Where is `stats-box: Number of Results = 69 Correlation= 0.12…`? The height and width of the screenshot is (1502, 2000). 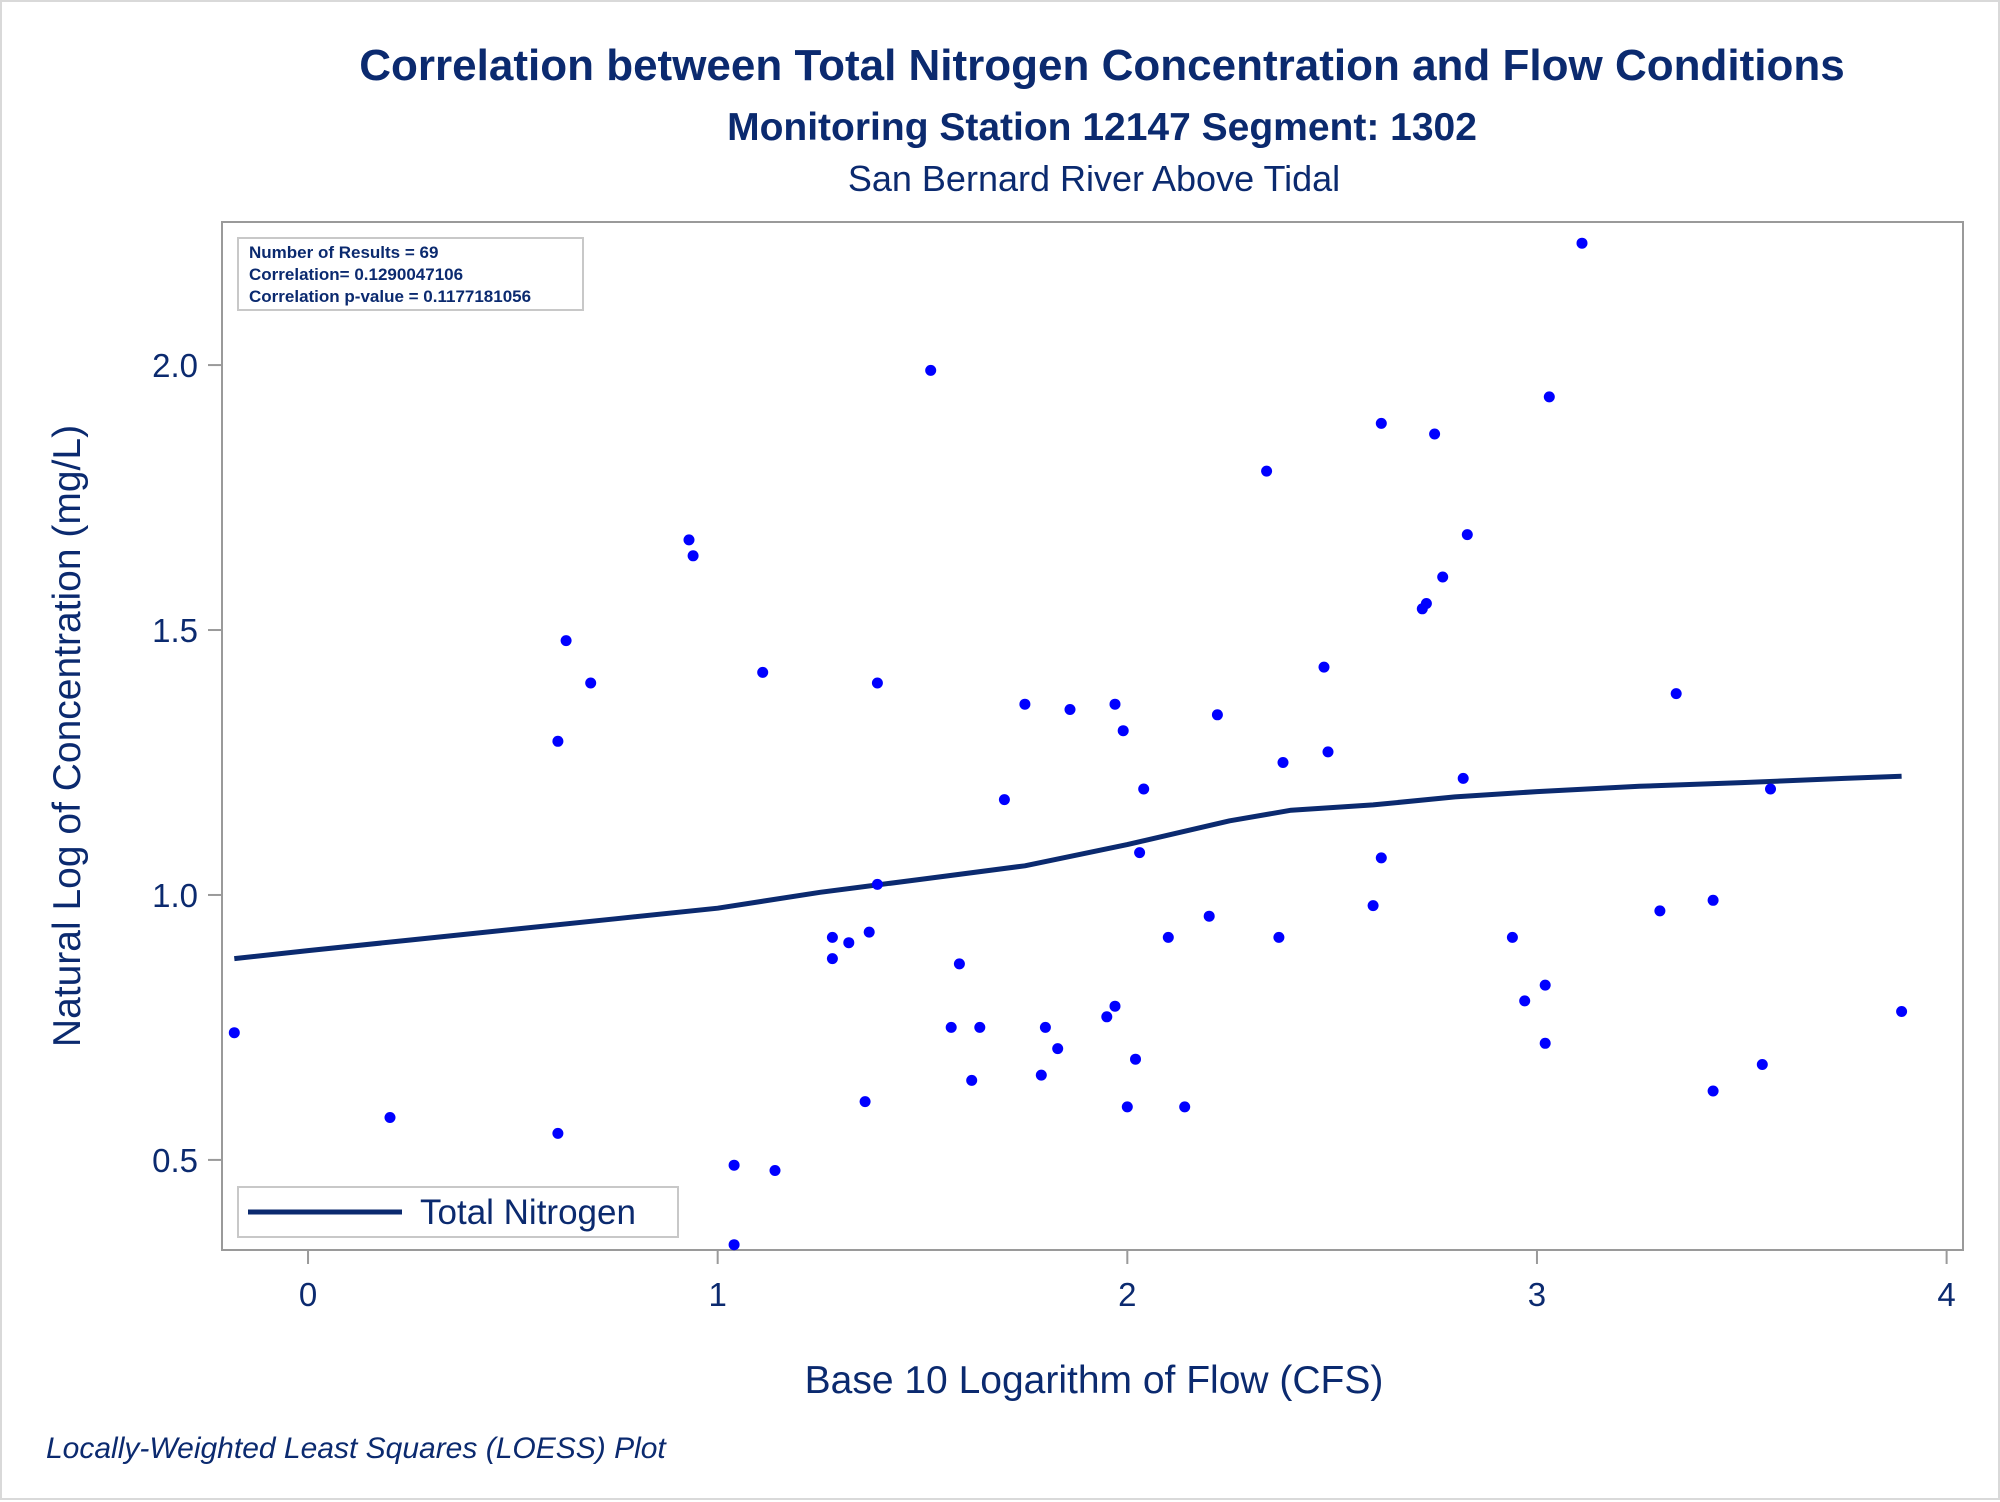 stats-box: Number of Results = 69 Correlation= 0.12… is located at coordinates (410, 274).